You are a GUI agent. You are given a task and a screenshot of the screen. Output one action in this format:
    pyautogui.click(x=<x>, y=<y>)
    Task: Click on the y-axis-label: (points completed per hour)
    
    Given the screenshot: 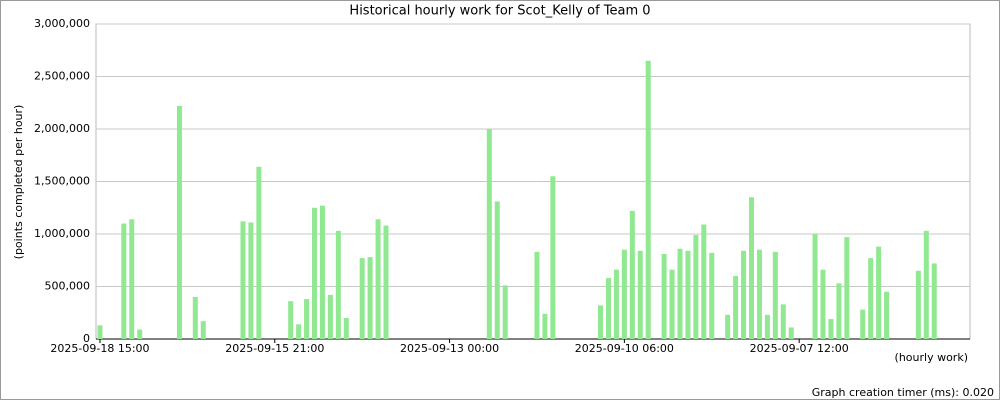 What is the action you would take?
    pyautogui.click(x=18, y=182)
    